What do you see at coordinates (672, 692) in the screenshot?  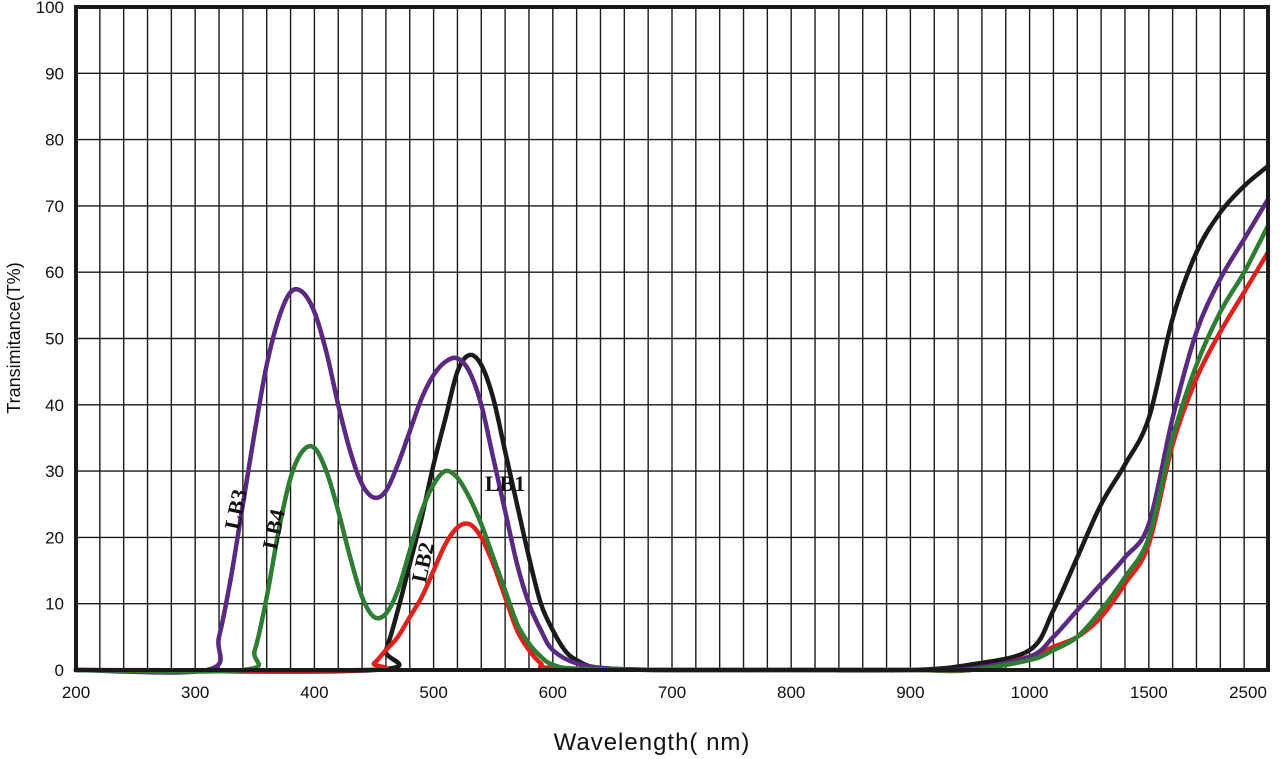 I see `x-tick-label: 700` at bounding box center [672, 692].